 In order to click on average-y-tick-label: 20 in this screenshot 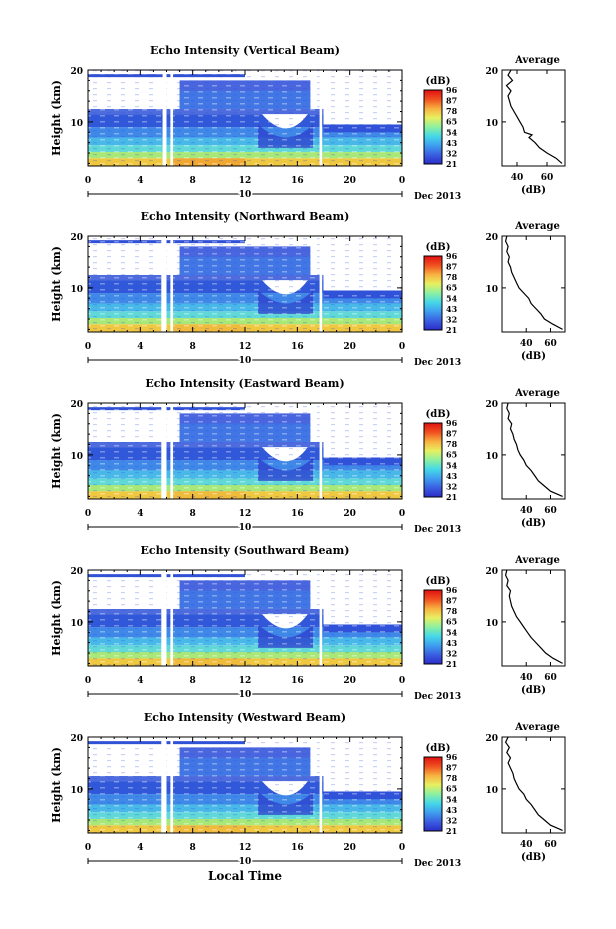, I will do `click(491, 572)`.